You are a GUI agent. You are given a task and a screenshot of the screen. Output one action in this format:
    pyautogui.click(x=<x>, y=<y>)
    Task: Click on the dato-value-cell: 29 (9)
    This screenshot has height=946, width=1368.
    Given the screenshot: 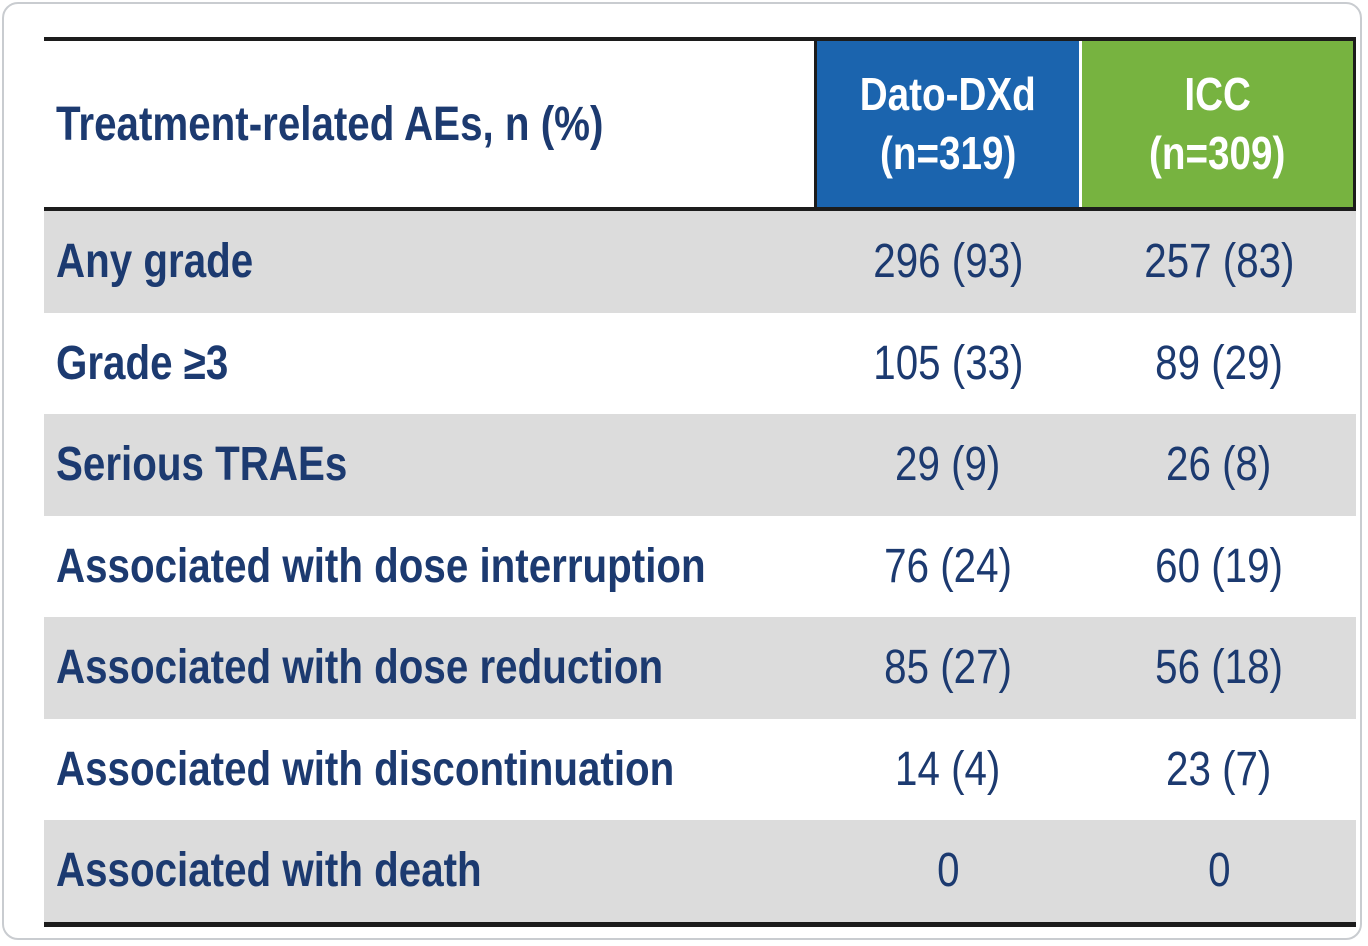 What is the action you would take?
    pyautogui.click(x=948, y=465)
    